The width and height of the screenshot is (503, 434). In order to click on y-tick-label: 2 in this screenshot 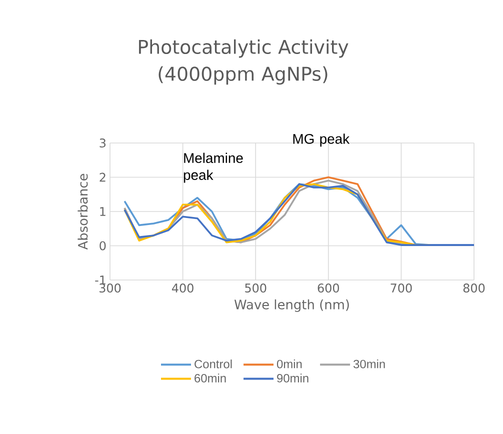, I will do `click(103, 177)`.